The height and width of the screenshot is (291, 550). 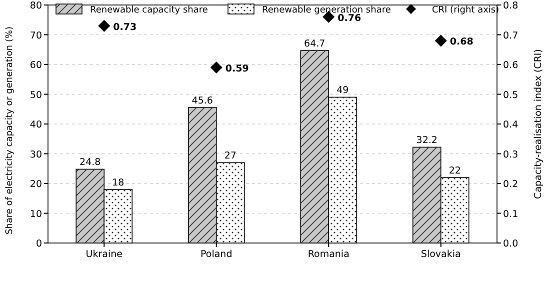 What do you see at coordinates (237, 68) in the screenshot?
I see `data-label: 0.59` at bounding box center [237, 68].